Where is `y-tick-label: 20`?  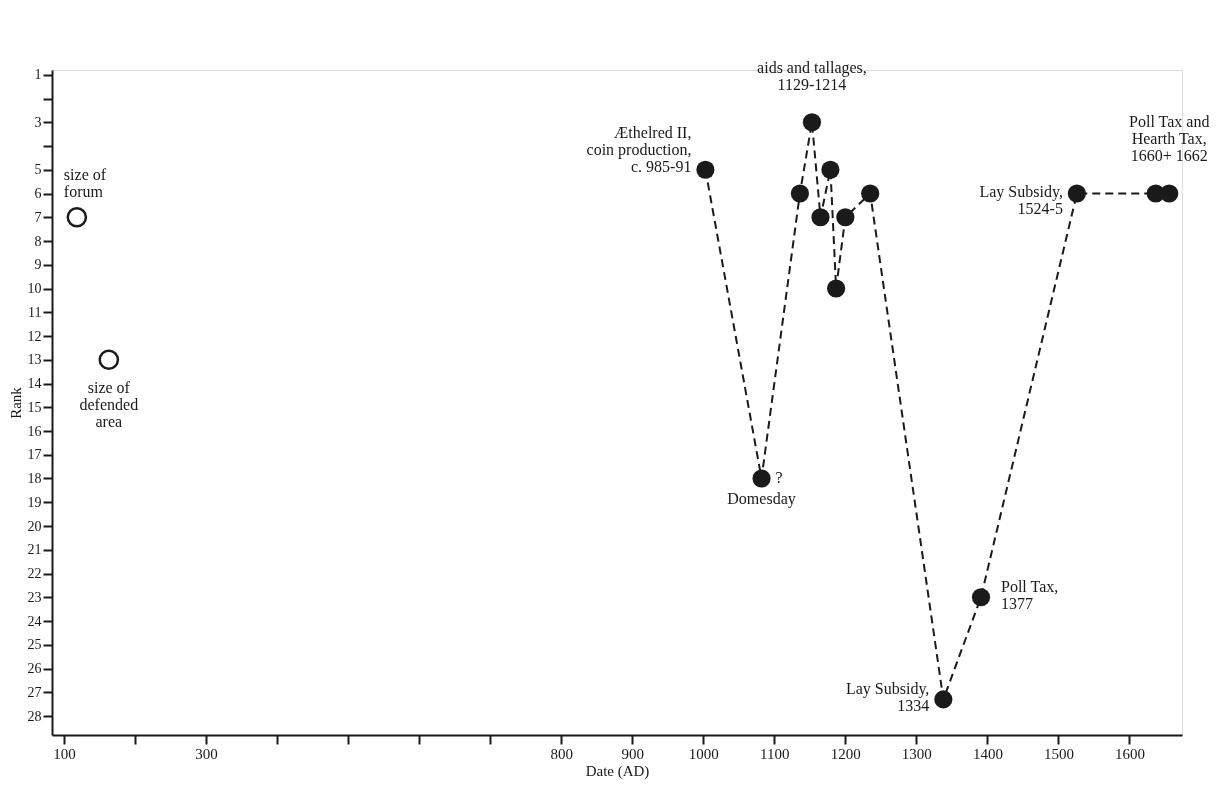 y-tick-label: 20 is located at coordinates (34, 526).